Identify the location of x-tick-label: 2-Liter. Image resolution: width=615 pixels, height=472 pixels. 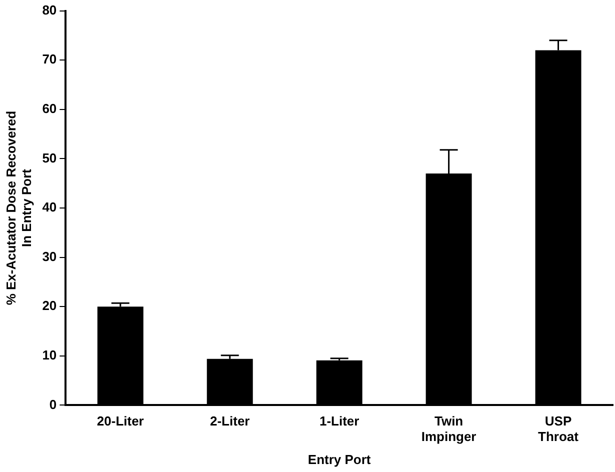
(230, 421).